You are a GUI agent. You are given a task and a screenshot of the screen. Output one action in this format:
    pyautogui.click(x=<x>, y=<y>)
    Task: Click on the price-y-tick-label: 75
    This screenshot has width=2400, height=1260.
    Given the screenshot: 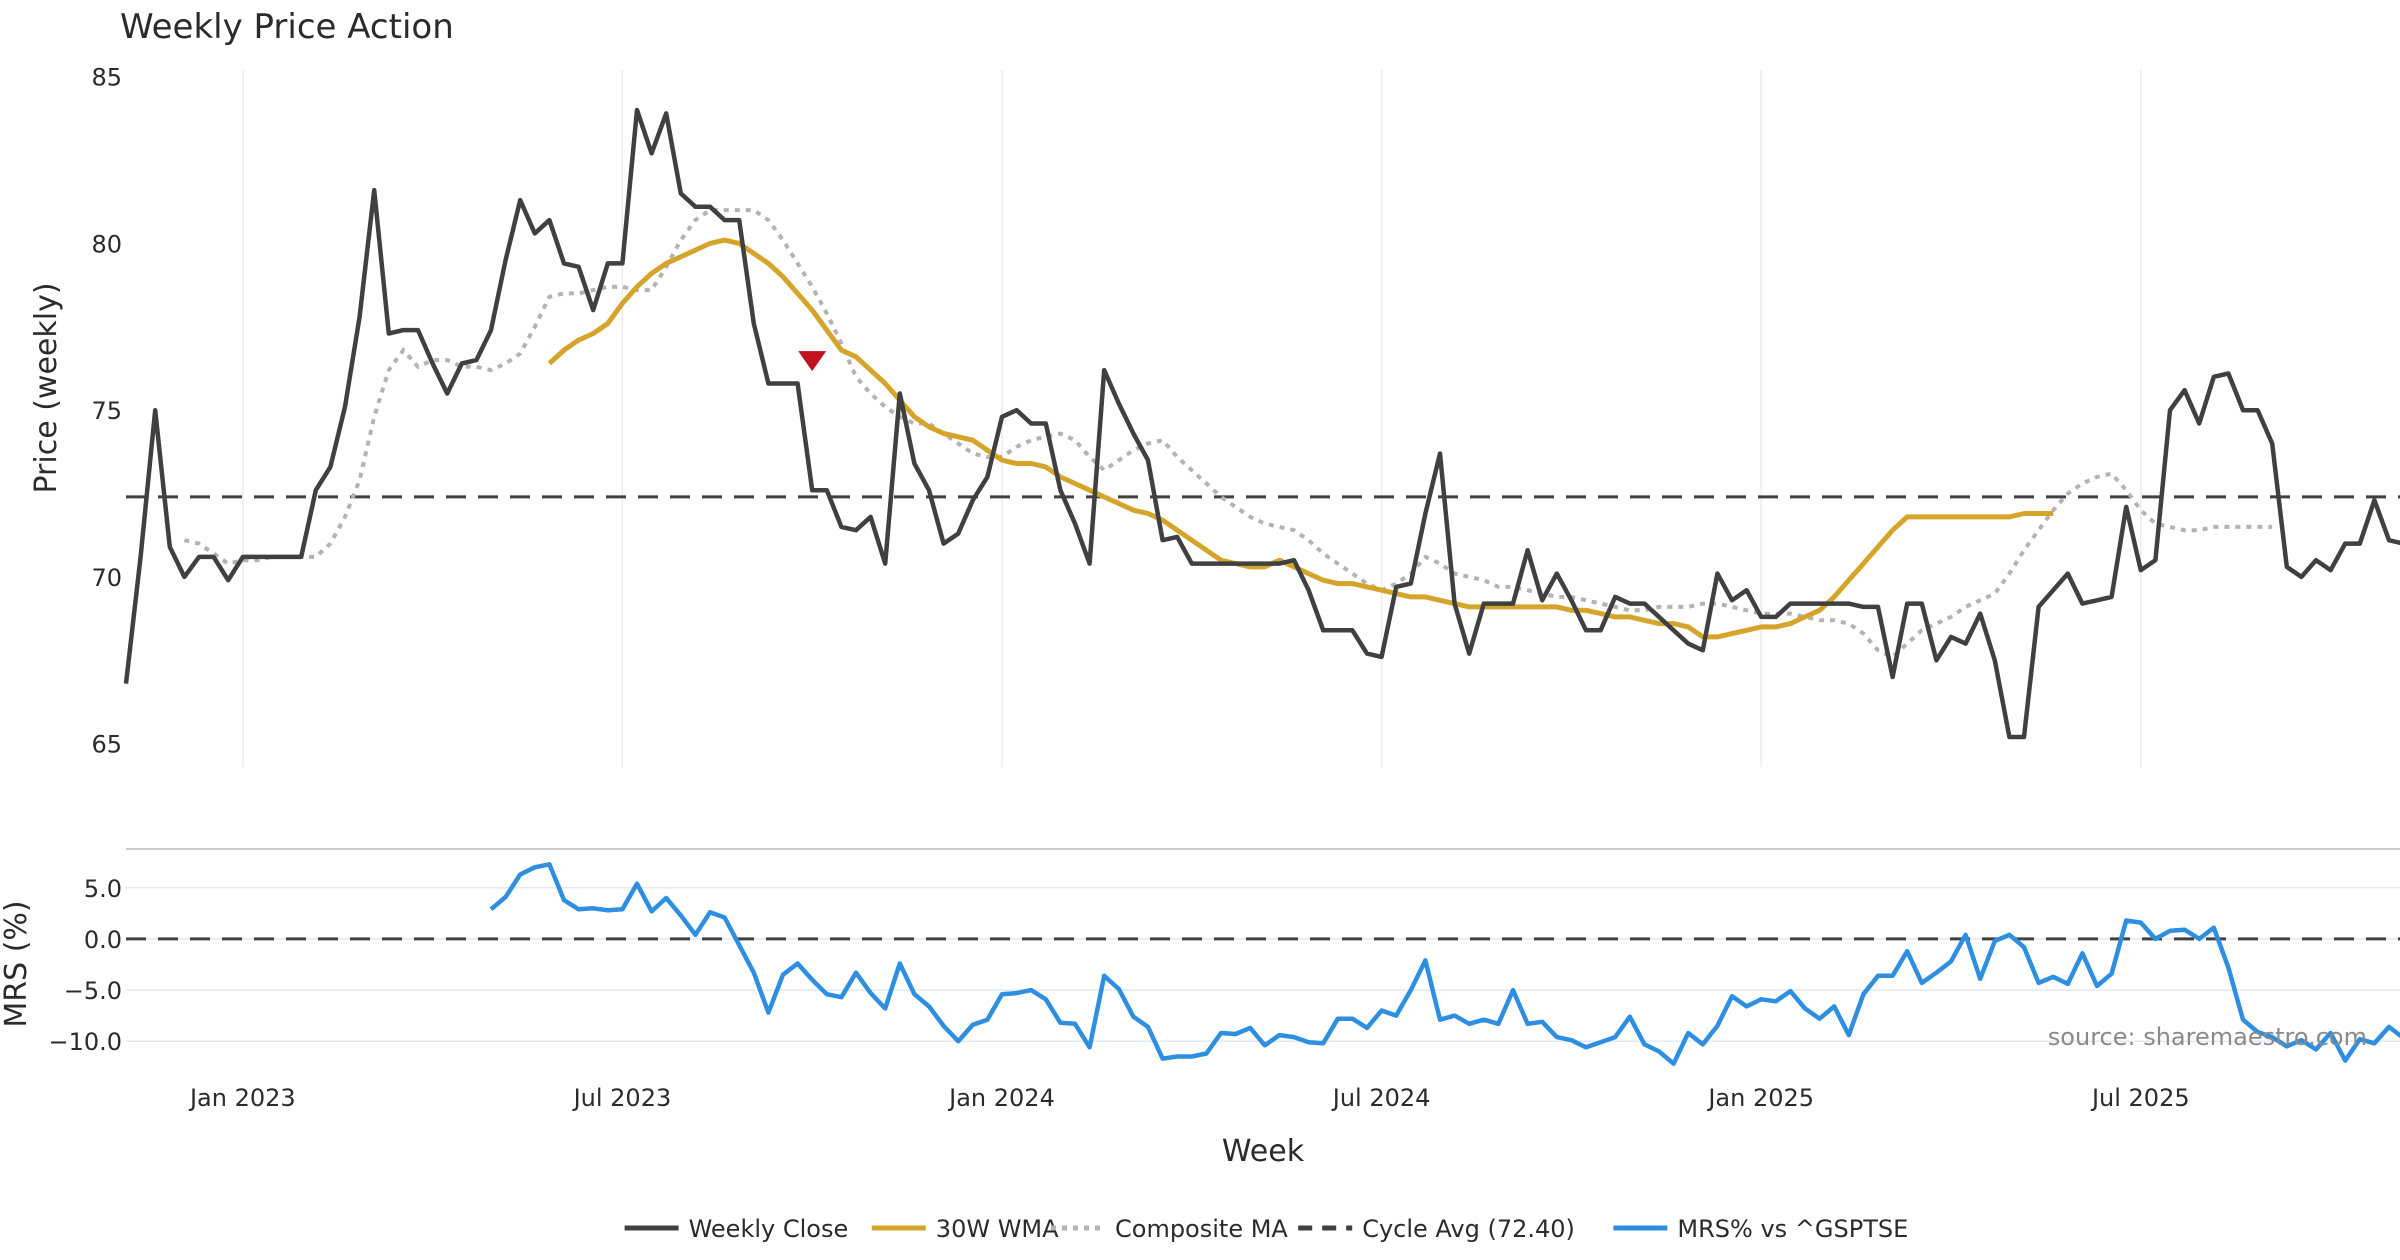 What is the action you would take?
    pyautogui.click(x=106, y=411)
    